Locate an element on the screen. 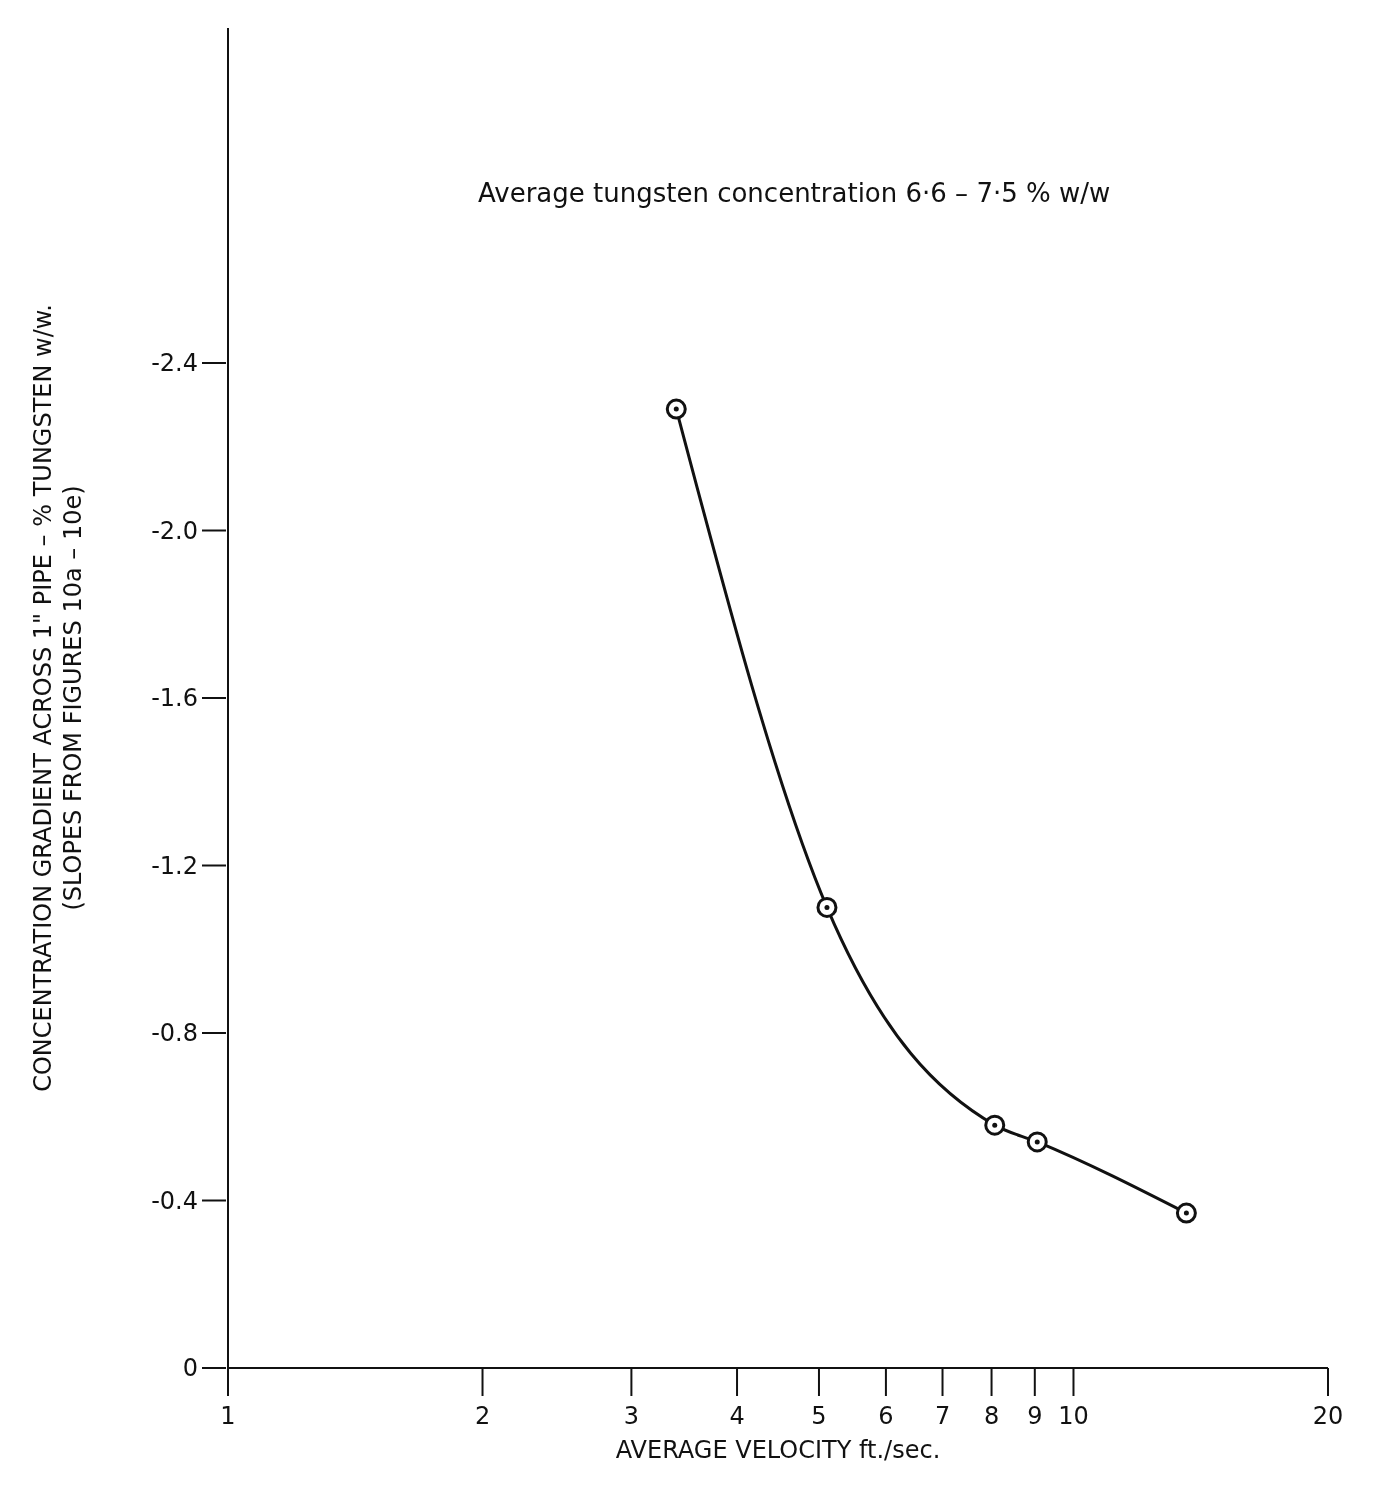 The width and height of the screenshot is (1383, 1506). x-tick-label: 5 is located at coordinates (819, 1416).